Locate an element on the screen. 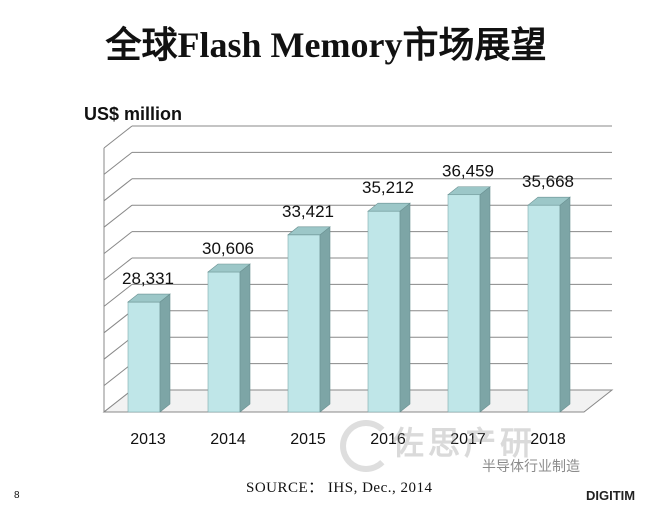  data-label: 33,421 is located at coordinates (308, 211).